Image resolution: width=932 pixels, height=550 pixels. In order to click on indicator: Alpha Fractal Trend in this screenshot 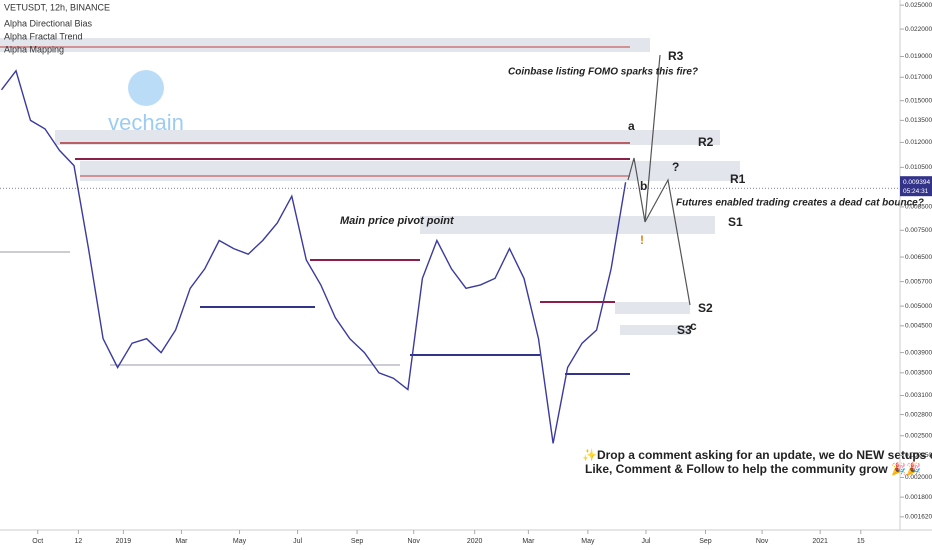, I will do `click(43, 36)`.